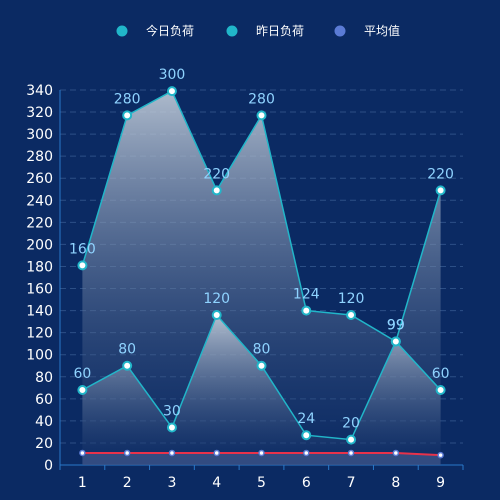 This screenshot has height=500, width=500. Describe the element at coordinates (172, 412) in the screenshot. I see `data-label: 30` at that location.